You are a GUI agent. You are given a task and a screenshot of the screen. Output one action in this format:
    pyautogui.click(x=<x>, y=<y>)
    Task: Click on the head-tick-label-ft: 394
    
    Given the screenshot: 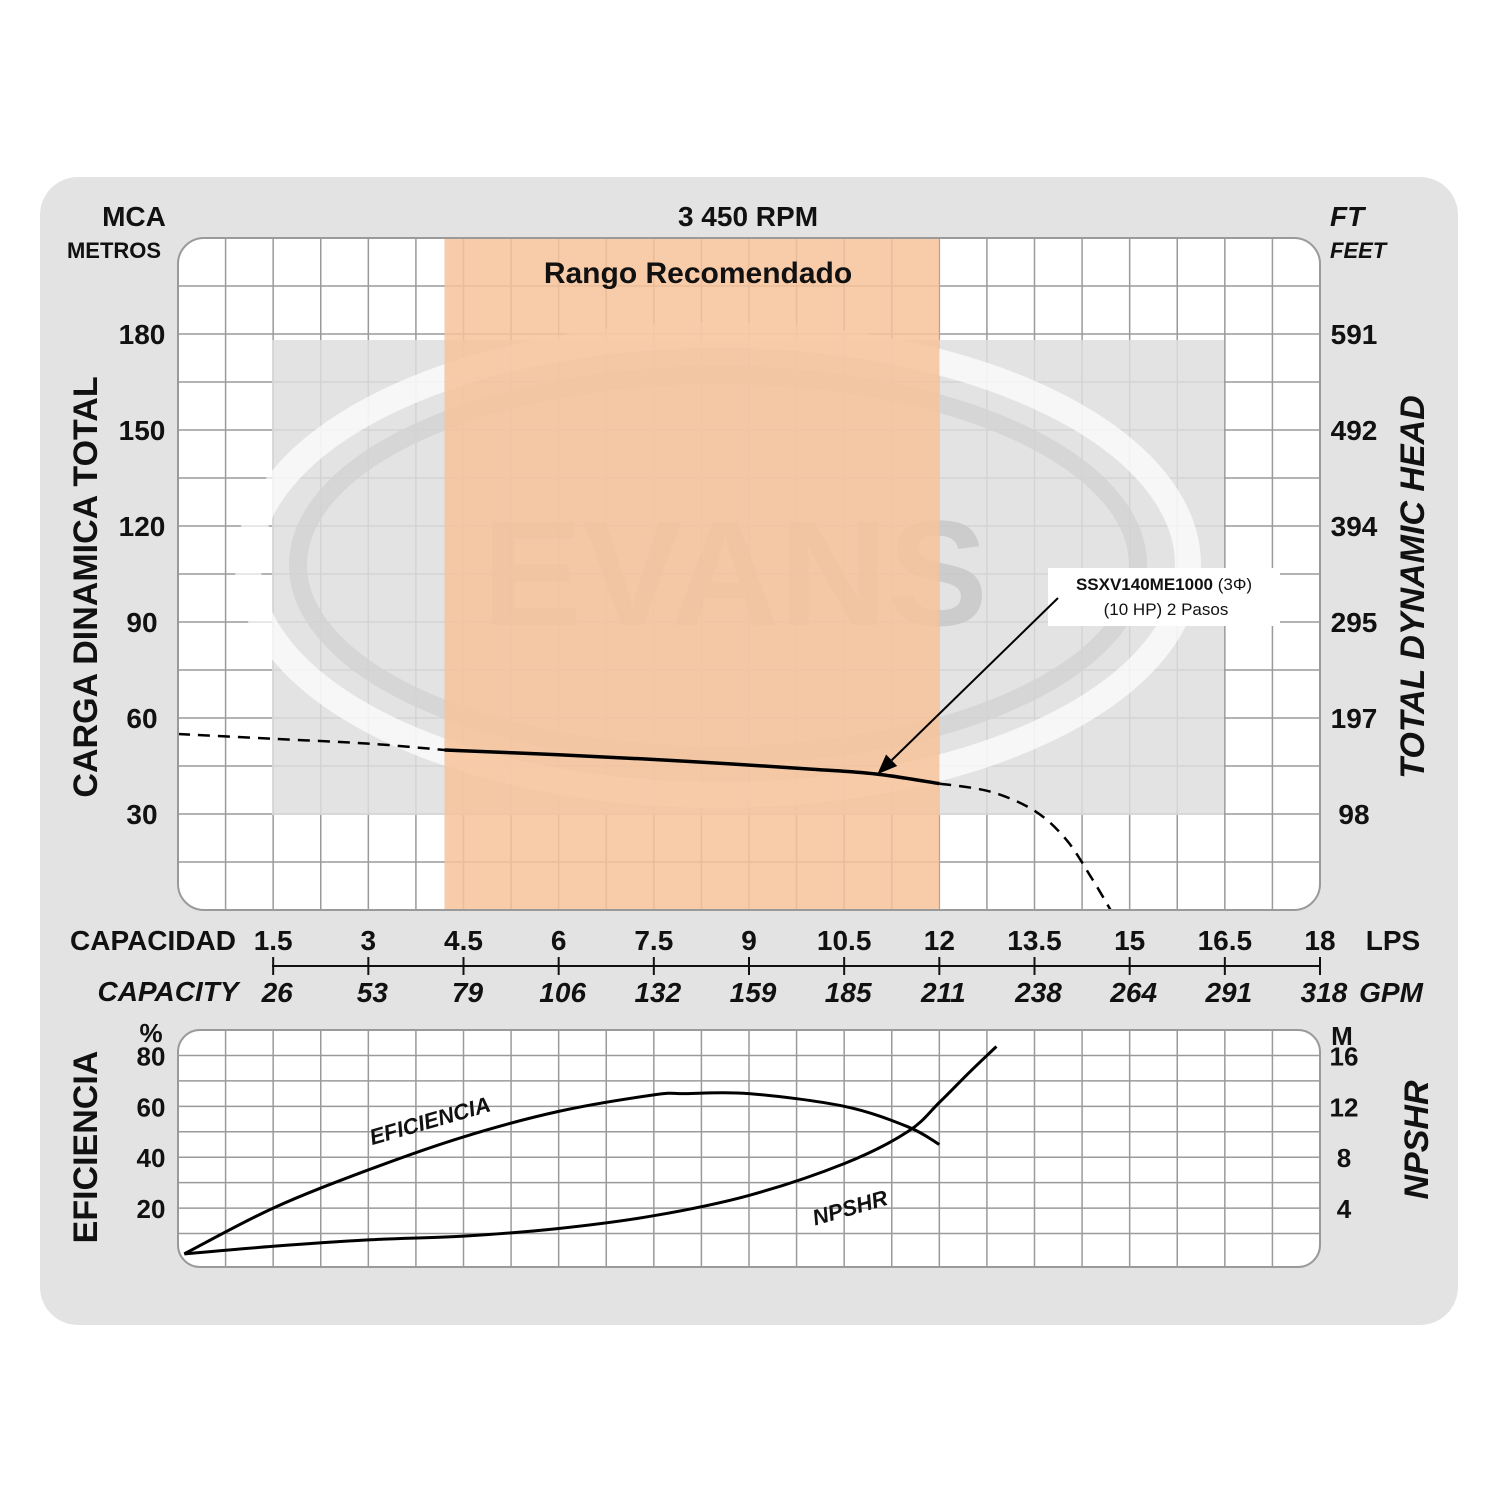 What is the action you would take?
    pyautogui.click(x=1354, y=526)
    